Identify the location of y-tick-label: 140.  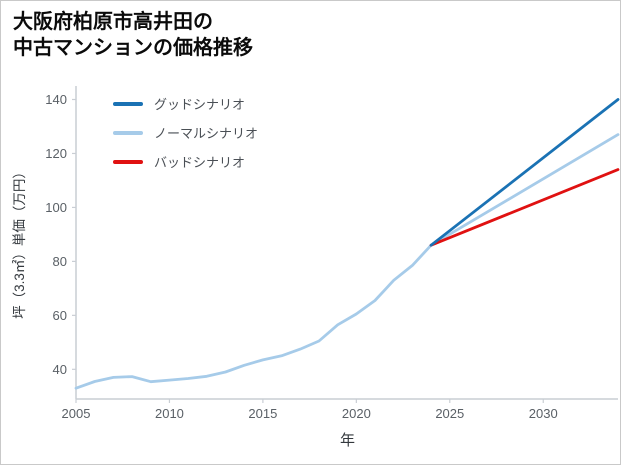
(56, 99).